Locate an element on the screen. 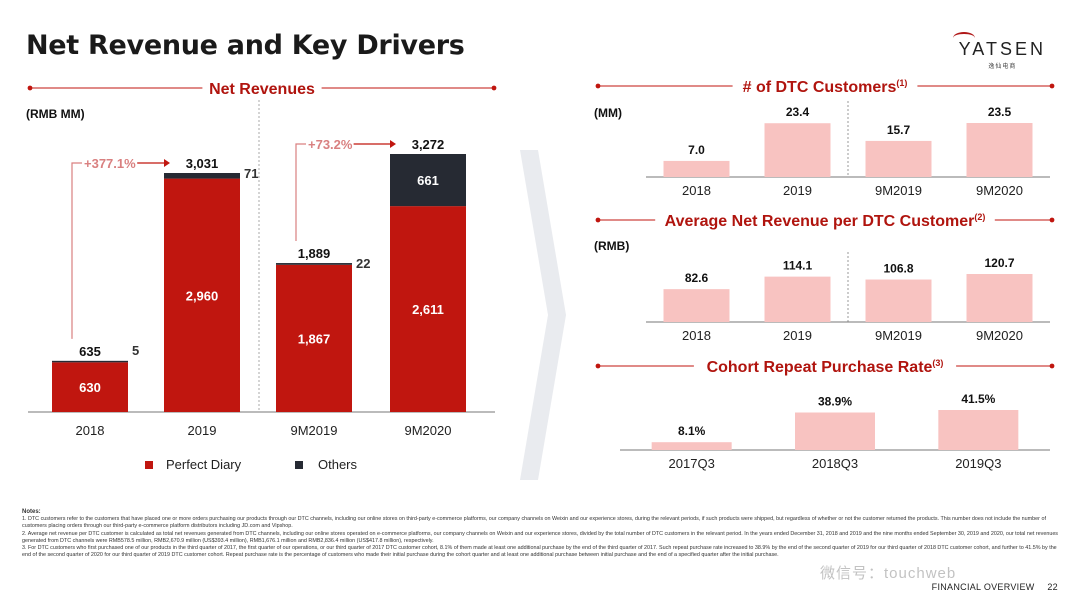  data-label-total: 635 is located at coordinates (90, 351).